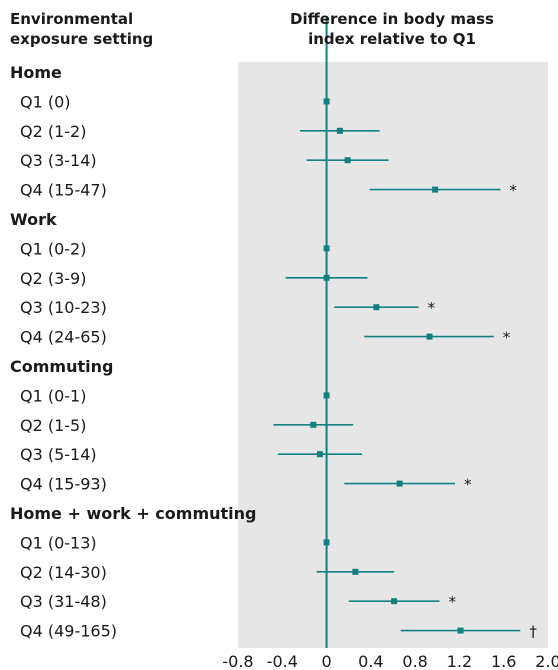 The width and height of the screenshot is (558, 670). Describe the element at coordinates (459, 661) in the screenshot. I see `x-tick-label: 1.2` at that location.